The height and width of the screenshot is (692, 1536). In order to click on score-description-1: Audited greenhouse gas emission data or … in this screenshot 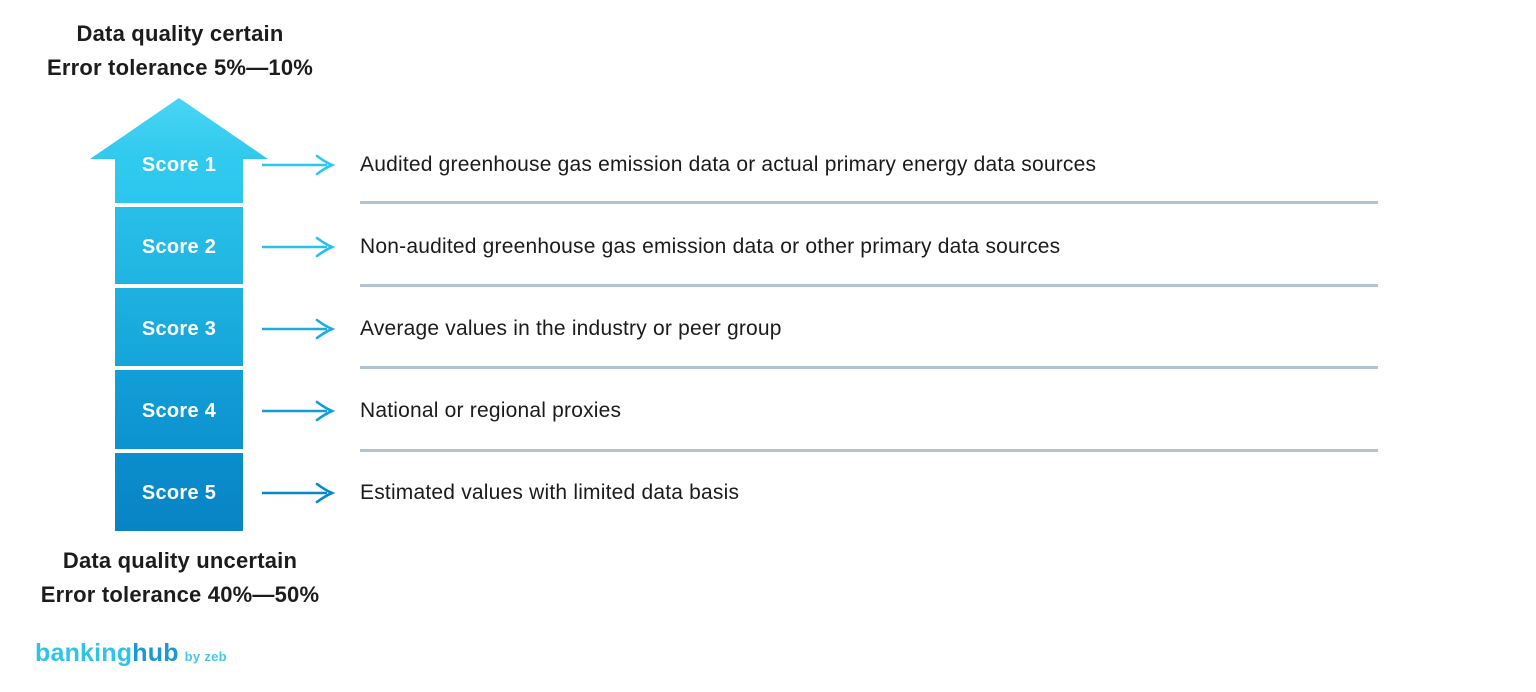, I will do `click(728, 164)`.